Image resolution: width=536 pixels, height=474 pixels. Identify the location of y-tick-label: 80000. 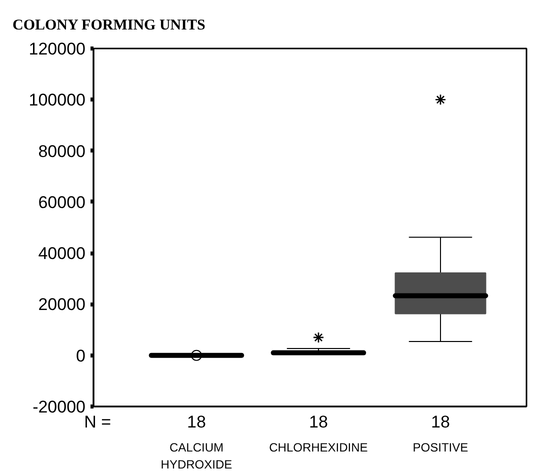
(62, 151).